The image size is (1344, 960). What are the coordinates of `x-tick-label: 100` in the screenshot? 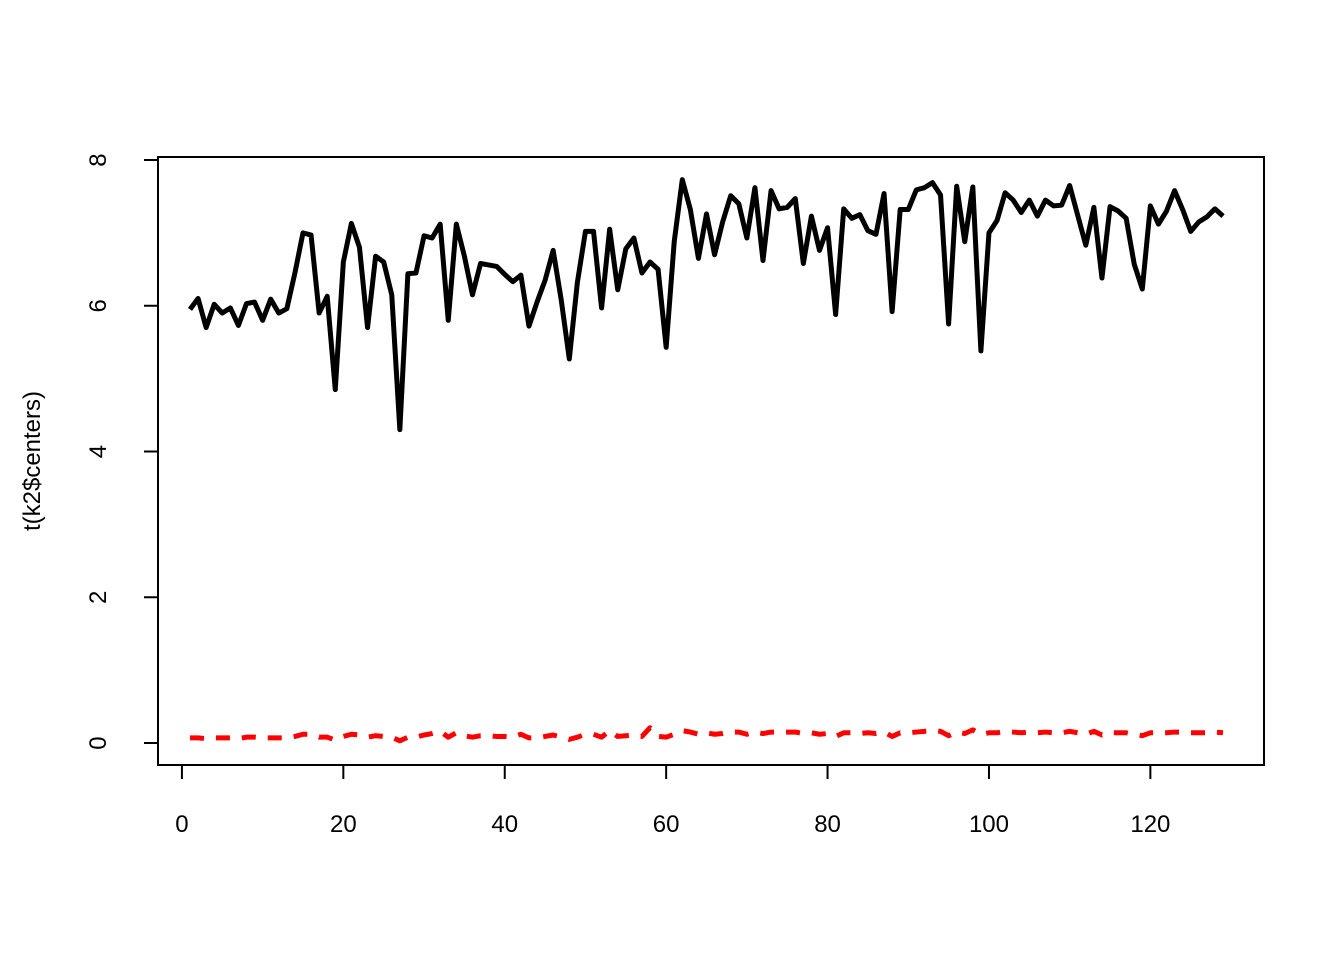 It's located at (989, 824).